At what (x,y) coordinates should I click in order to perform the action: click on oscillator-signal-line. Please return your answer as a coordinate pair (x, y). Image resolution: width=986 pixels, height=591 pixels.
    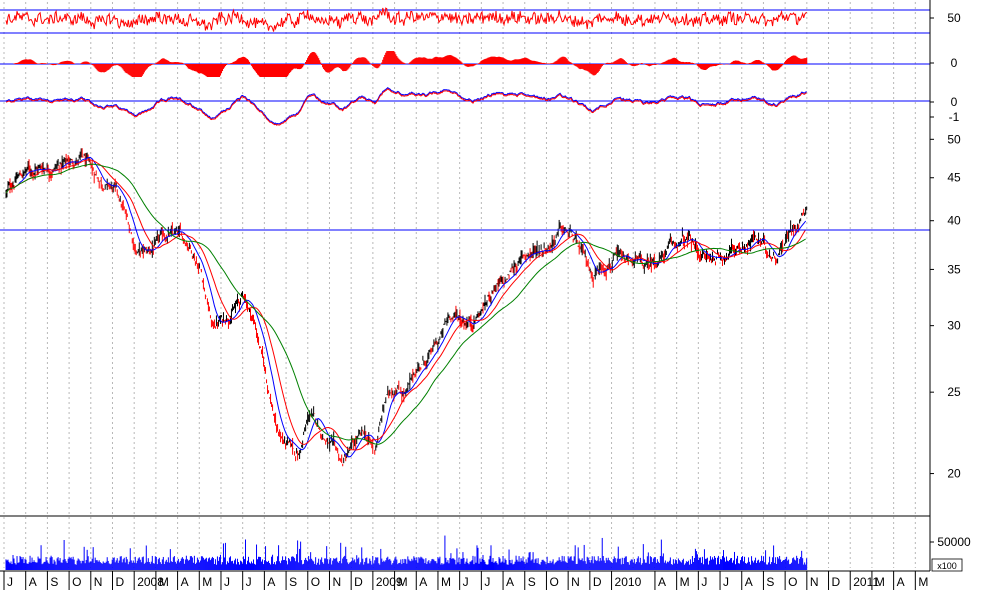
    Looking at the image, I should click on (406, 106).